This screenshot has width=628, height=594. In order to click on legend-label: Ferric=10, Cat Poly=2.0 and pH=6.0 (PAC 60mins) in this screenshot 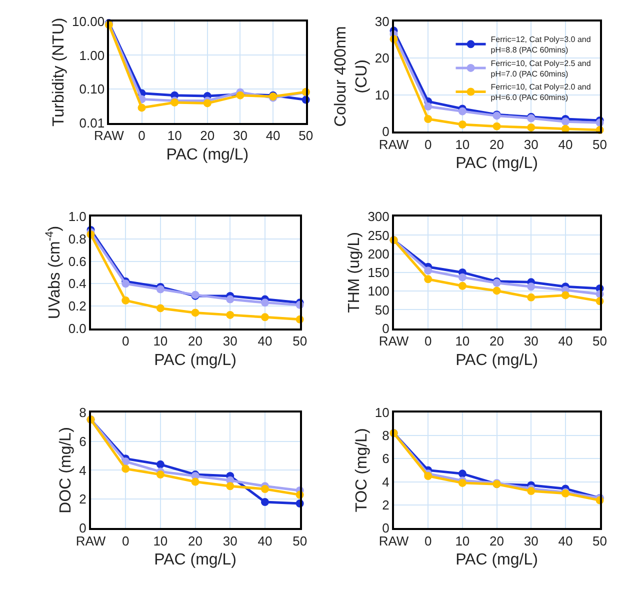, I will do `click(540, 92)`.